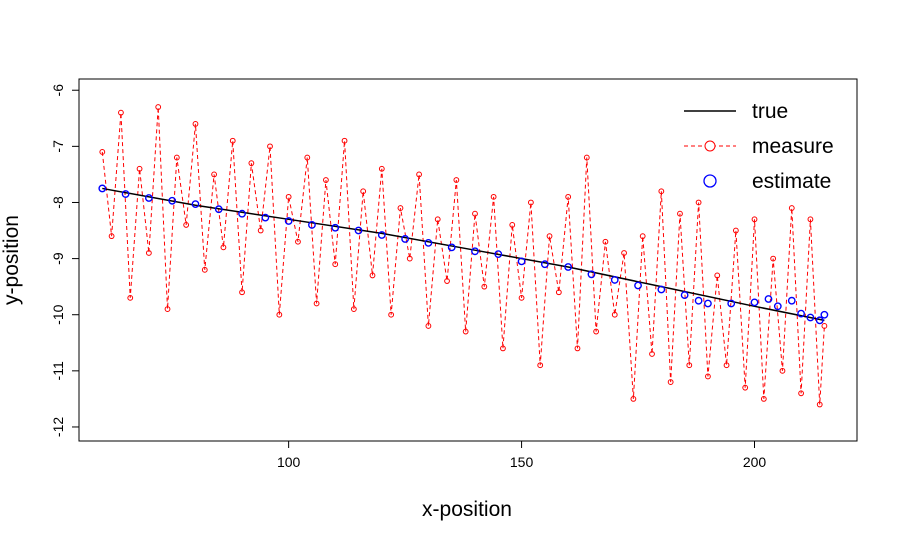 The image size is (897, 545). I want to click on legend: true measure estimate, so click(759, 146).